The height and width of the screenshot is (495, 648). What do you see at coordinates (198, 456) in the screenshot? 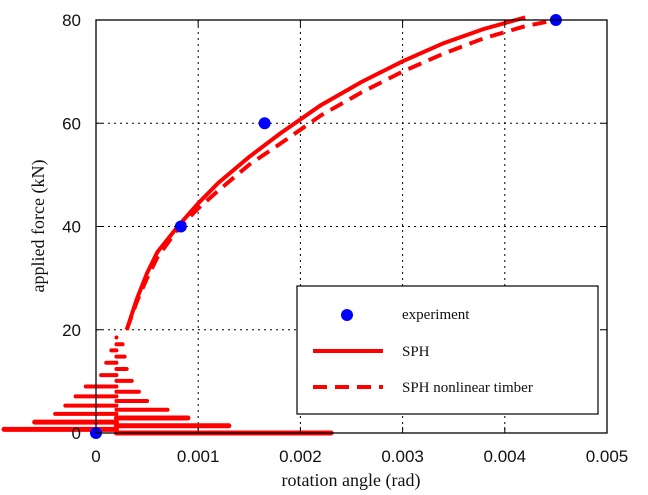
I see `x-tick-label: 0.001` at bounding box center [198, 456].